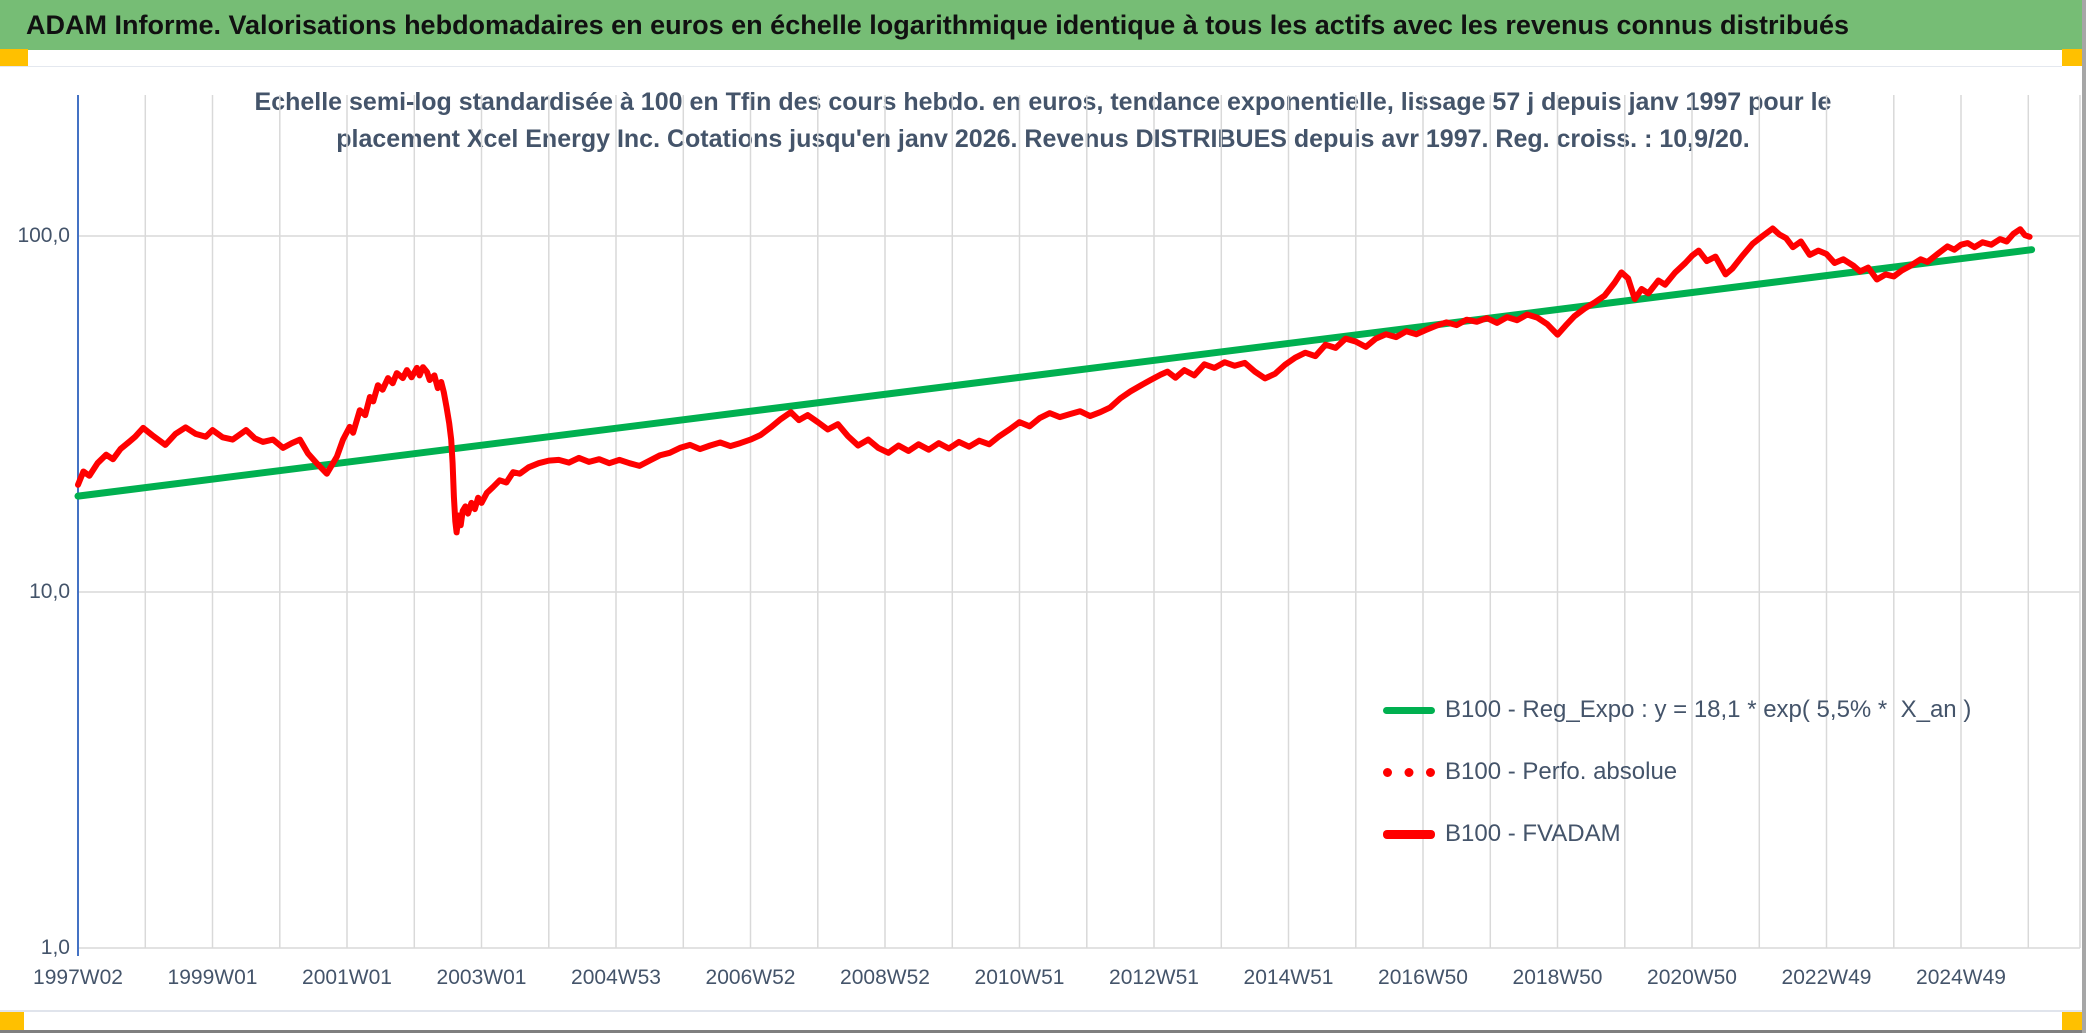 The image size is (2086, 1033). I want to click on legend-swatch-dotted-line, so click(1409, 772).